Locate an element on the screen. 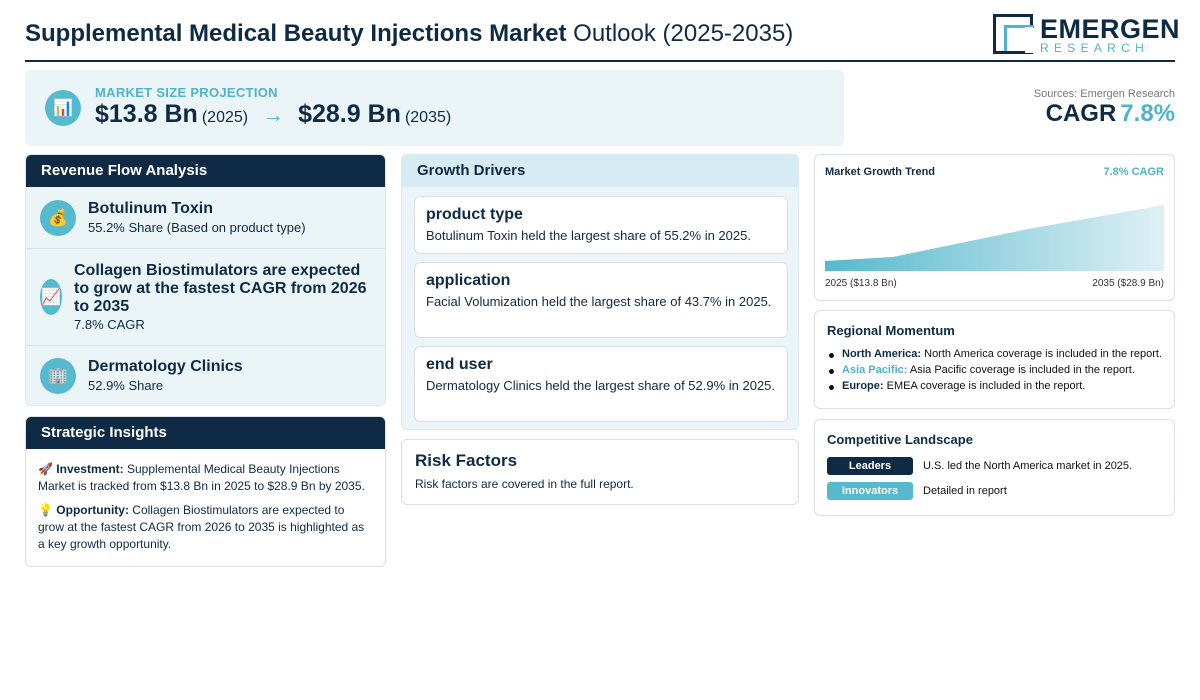 The width and height of the screenshot is (1200, 700). end-value: $28.9 Bn is located at coordinates (349, 114).